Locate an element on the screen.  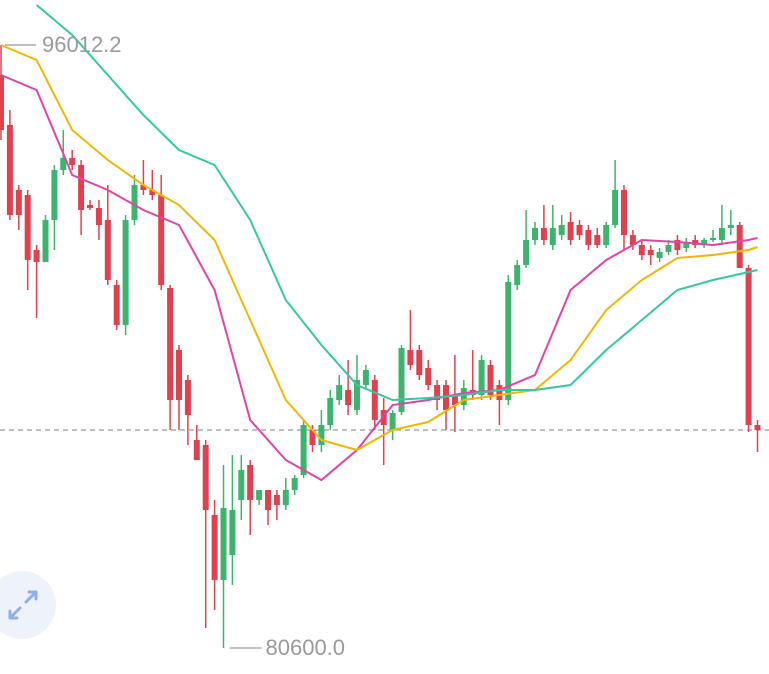
expand-button-bg is located at coordinates (28, 605).